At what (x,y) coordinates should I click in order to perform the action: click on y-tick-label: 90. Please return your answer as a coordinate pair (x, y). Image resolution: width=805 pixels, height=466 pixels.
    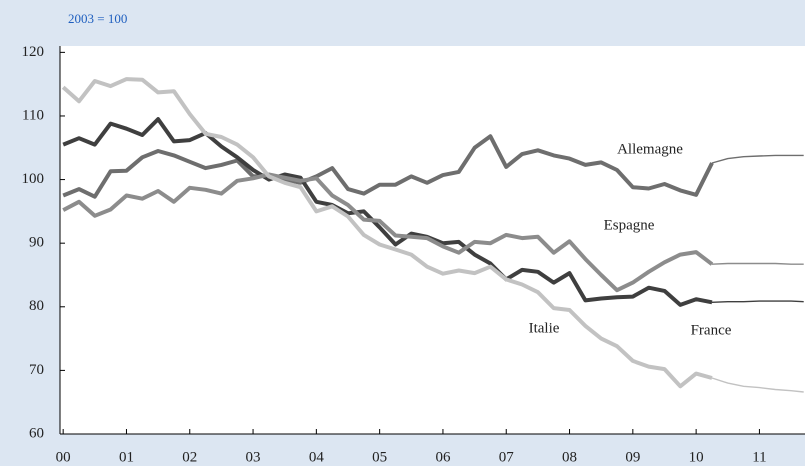
    Looking at the image, I should click on (36, 243).